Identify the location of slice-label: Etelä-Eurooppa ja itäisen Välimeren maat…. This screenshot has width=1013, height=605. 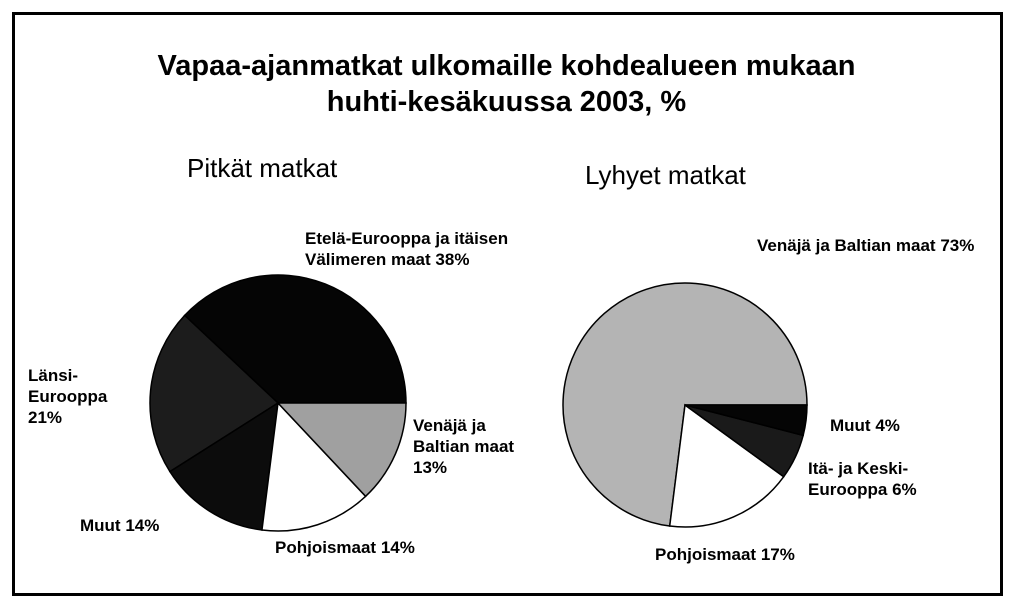
(420, 249).